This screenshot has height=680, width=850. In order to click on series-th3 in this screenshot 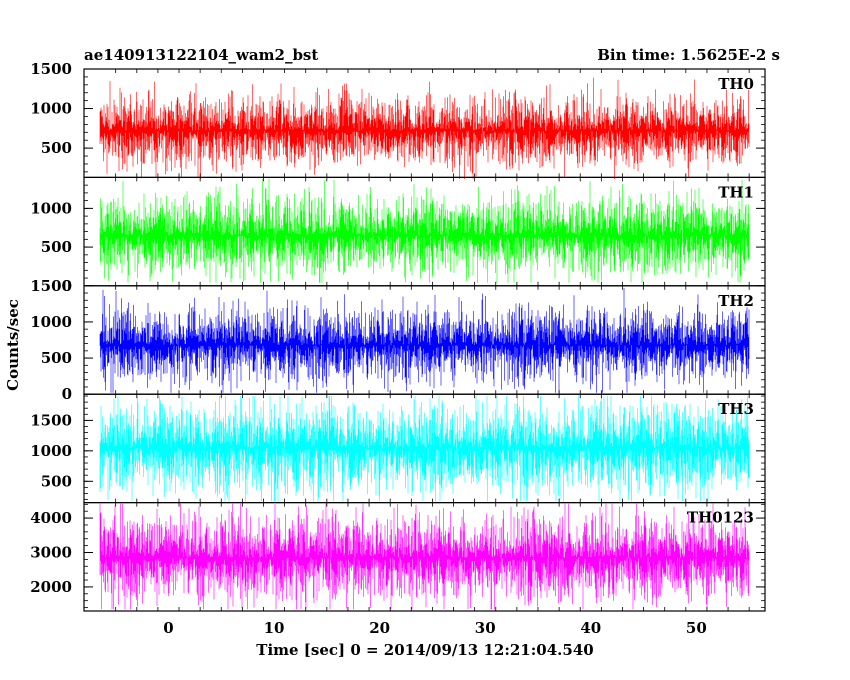, I will do `click(424, 449)`.